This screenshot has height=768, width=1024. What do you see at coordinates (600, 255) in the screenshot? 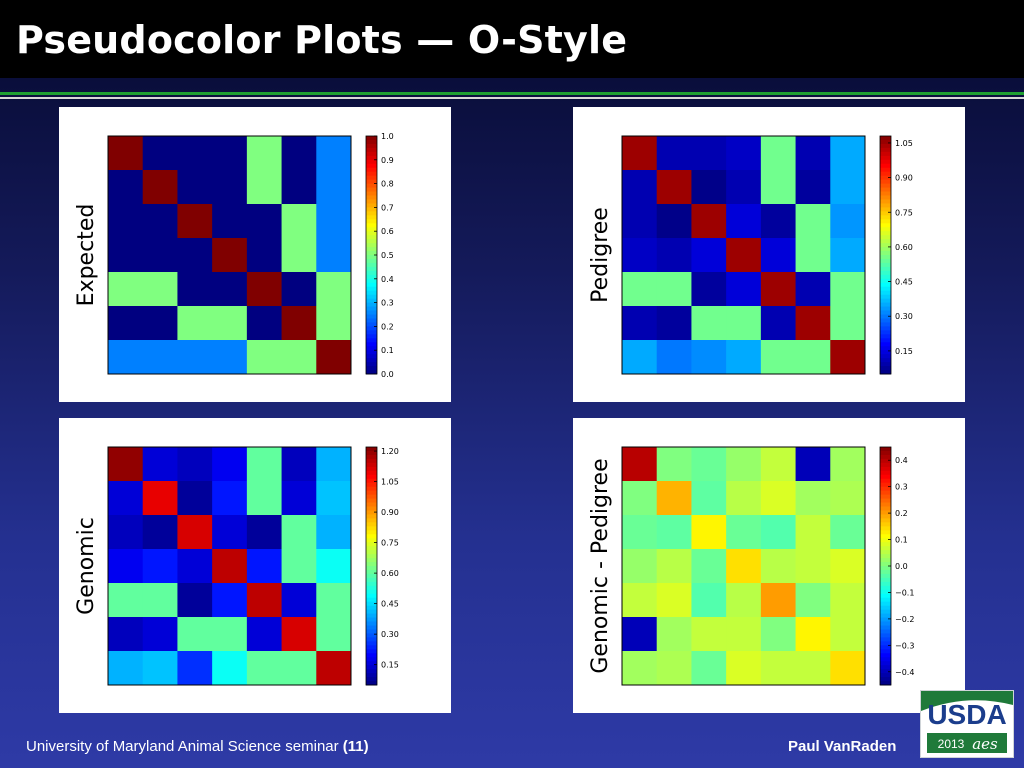
I see `heatmap-ylabel: Pedigree` at bounding box center [600, 255].